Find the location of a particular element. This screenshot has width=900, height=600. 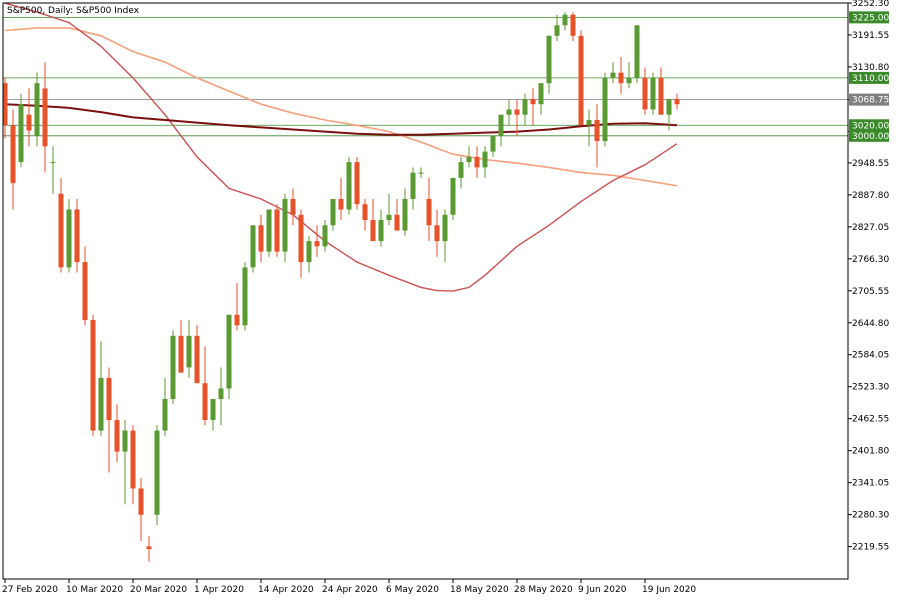

y-tick-label: 2766.30 is located at coordinates (870, 260).